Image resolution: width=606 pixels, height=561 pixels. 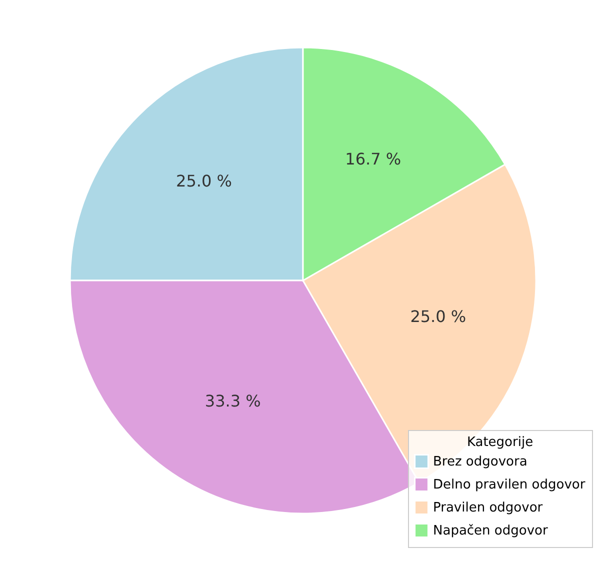 What do you see at coordinates (500, 442) in the screenshot?
I see `legend-title: Kategorije` at bounding box center [500, 442].